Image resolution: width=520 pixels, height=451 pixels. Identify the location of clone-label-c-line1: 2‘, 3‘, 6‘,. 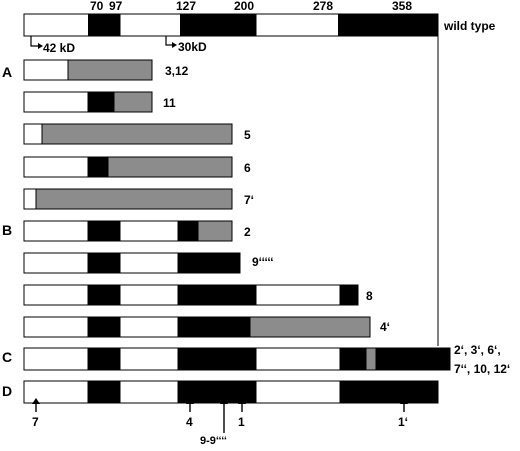
(477, 350).